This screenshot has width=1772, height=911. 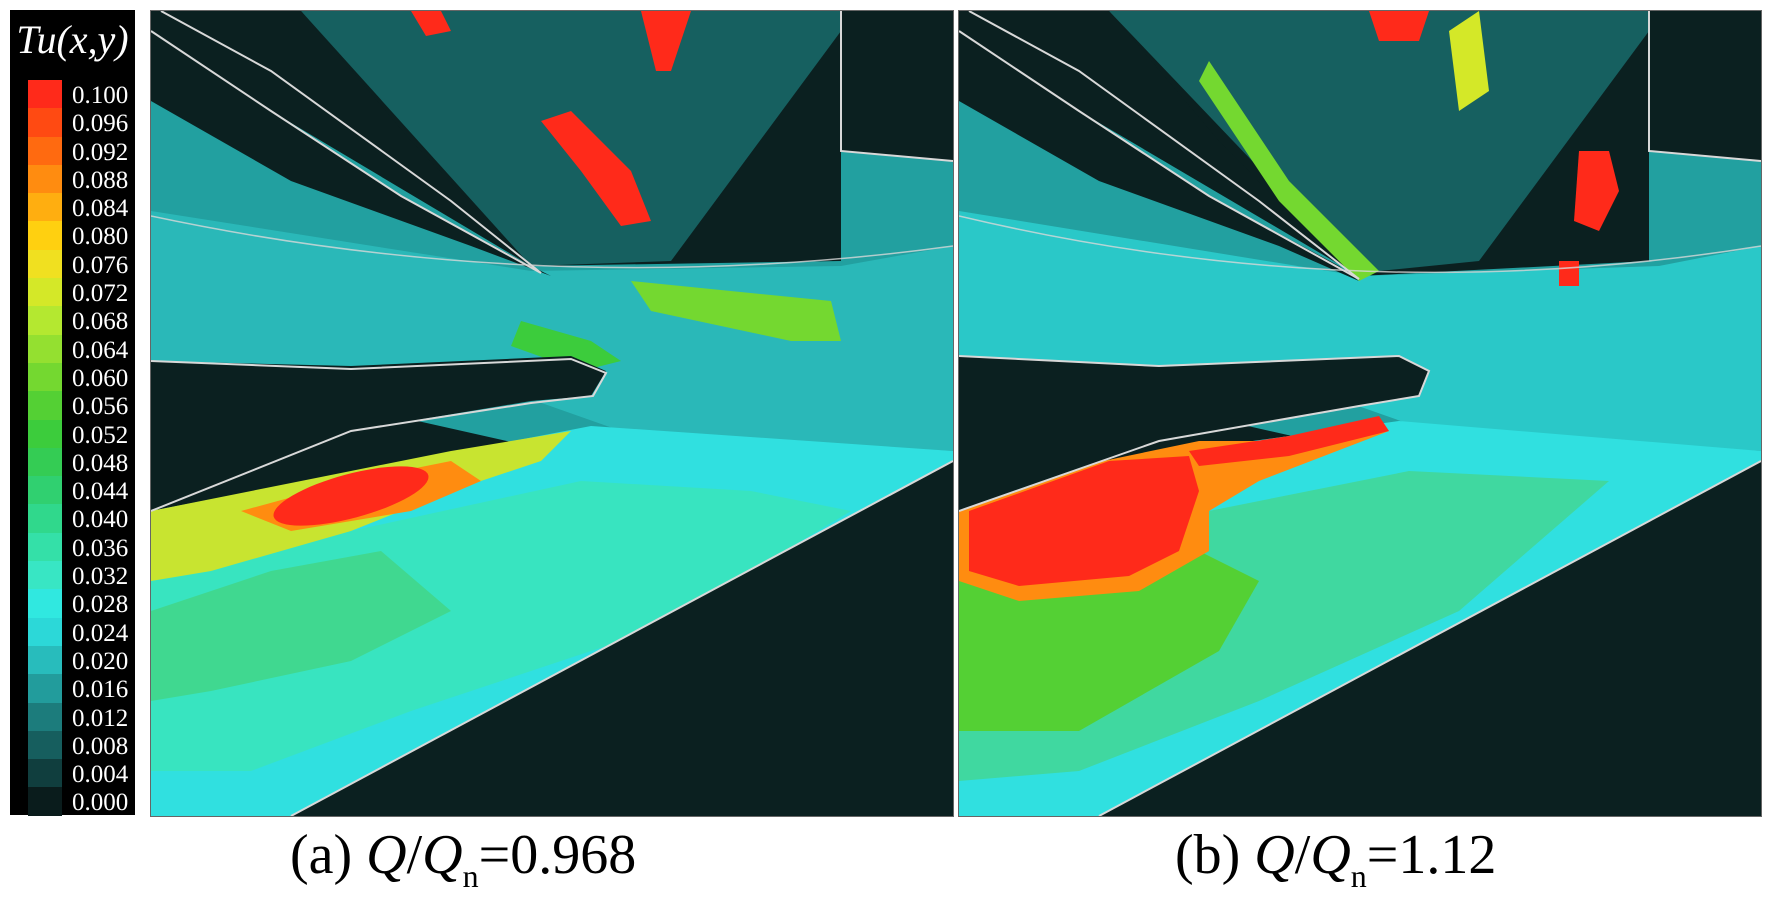 What do you see at coordinates (1431, 855) in the screenshot?
I see `caption-b-value: =1.12` at bounding box center [1431, 855].